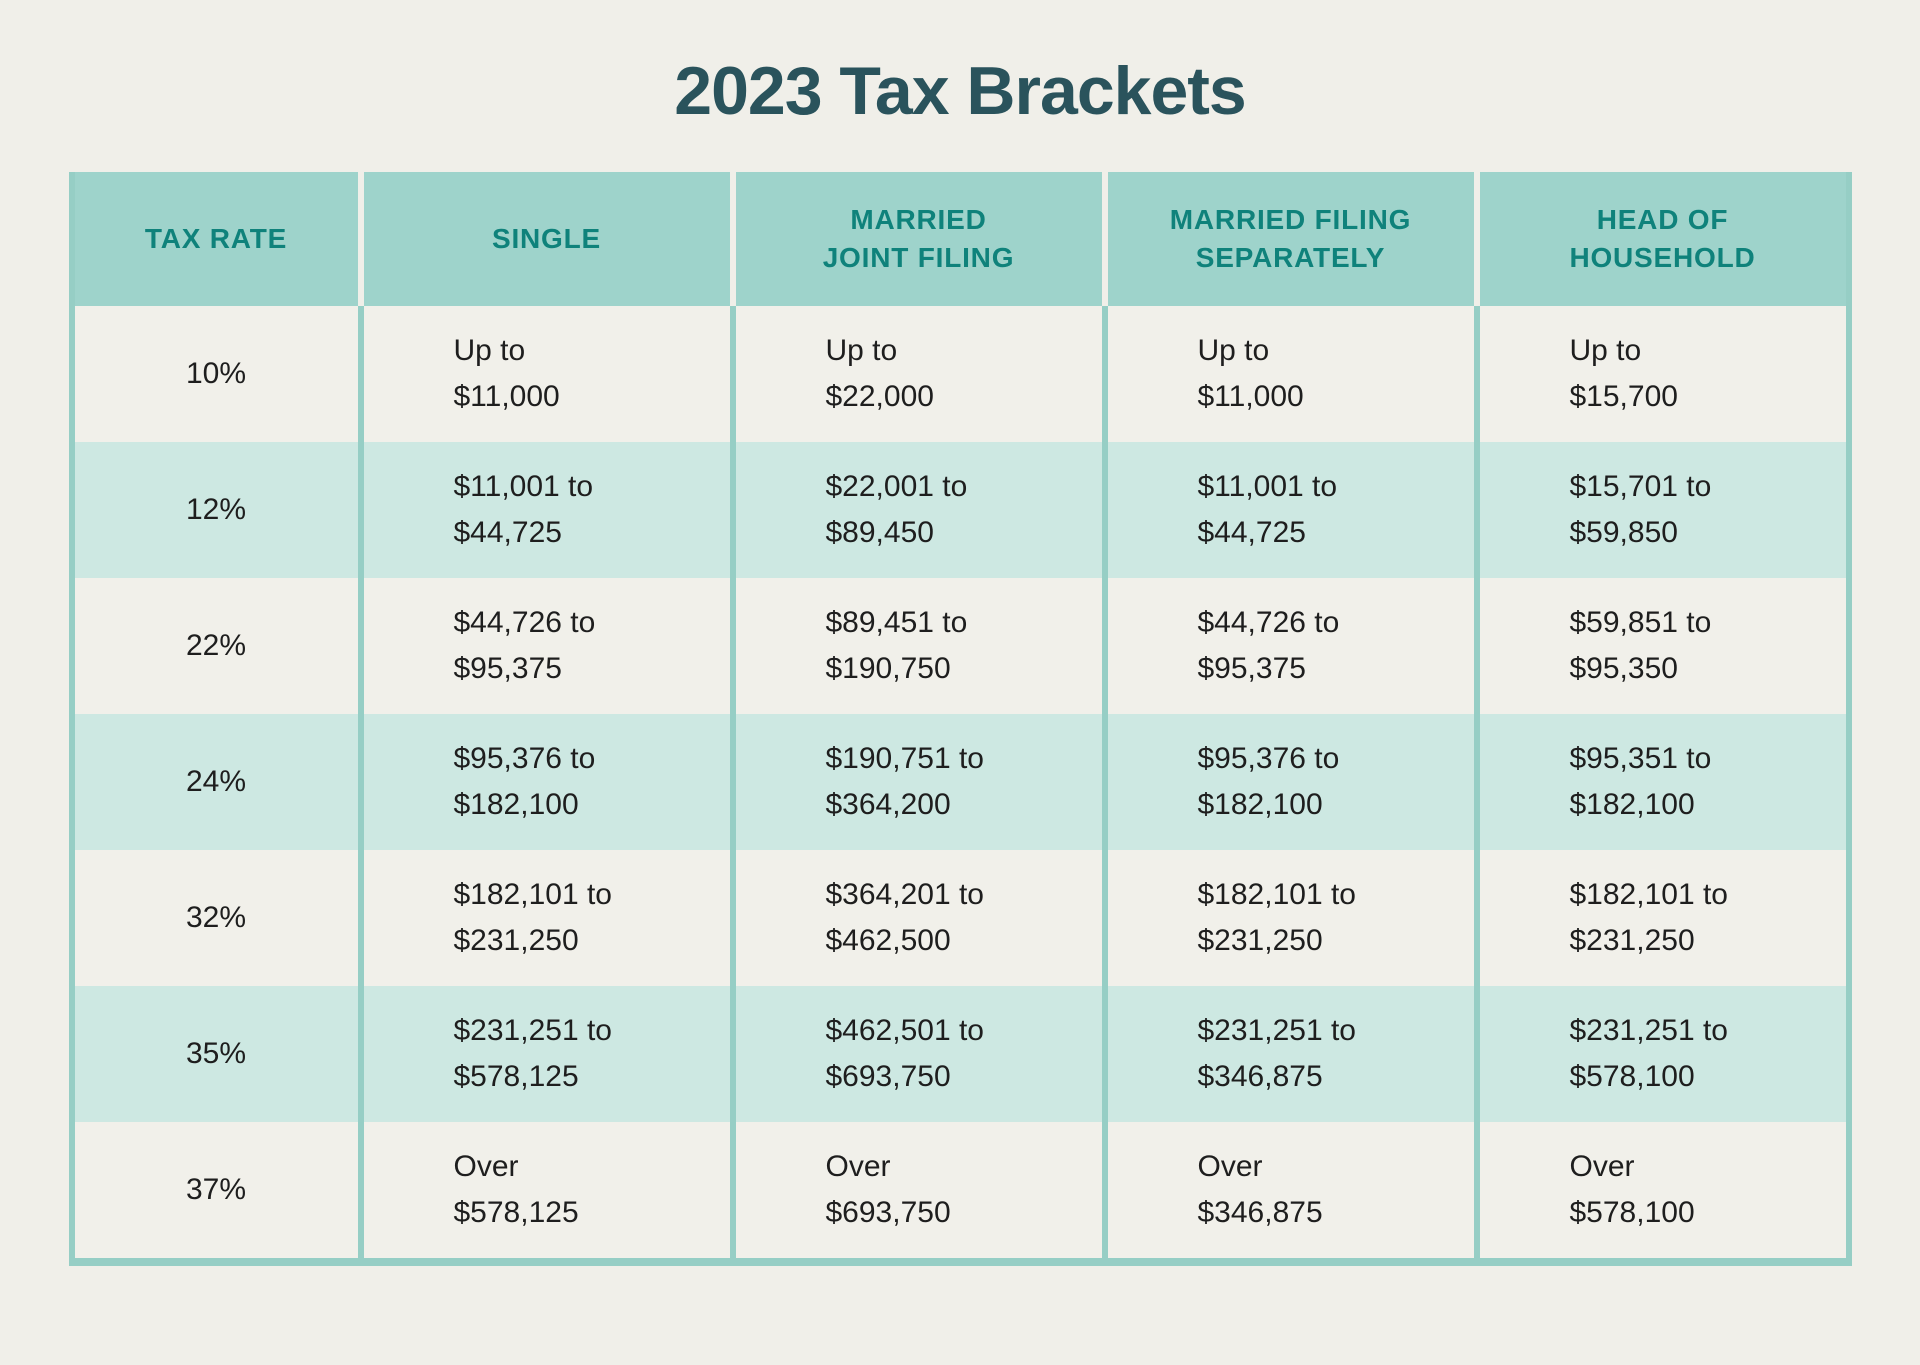 This screenshot has width=1920, height=1365. Describe the element at coordinates (546, 1190) in the screenshot. I see `bracket-cell: Over $578,125` at that location.